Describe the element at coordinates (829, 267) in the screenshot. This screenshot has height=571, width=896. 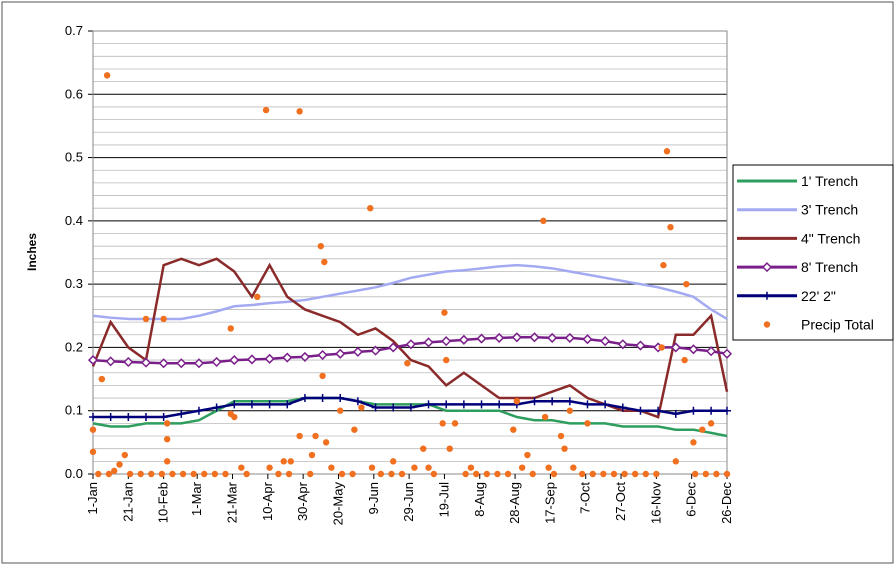
I see `legend-label: 8' Trench` at that location.